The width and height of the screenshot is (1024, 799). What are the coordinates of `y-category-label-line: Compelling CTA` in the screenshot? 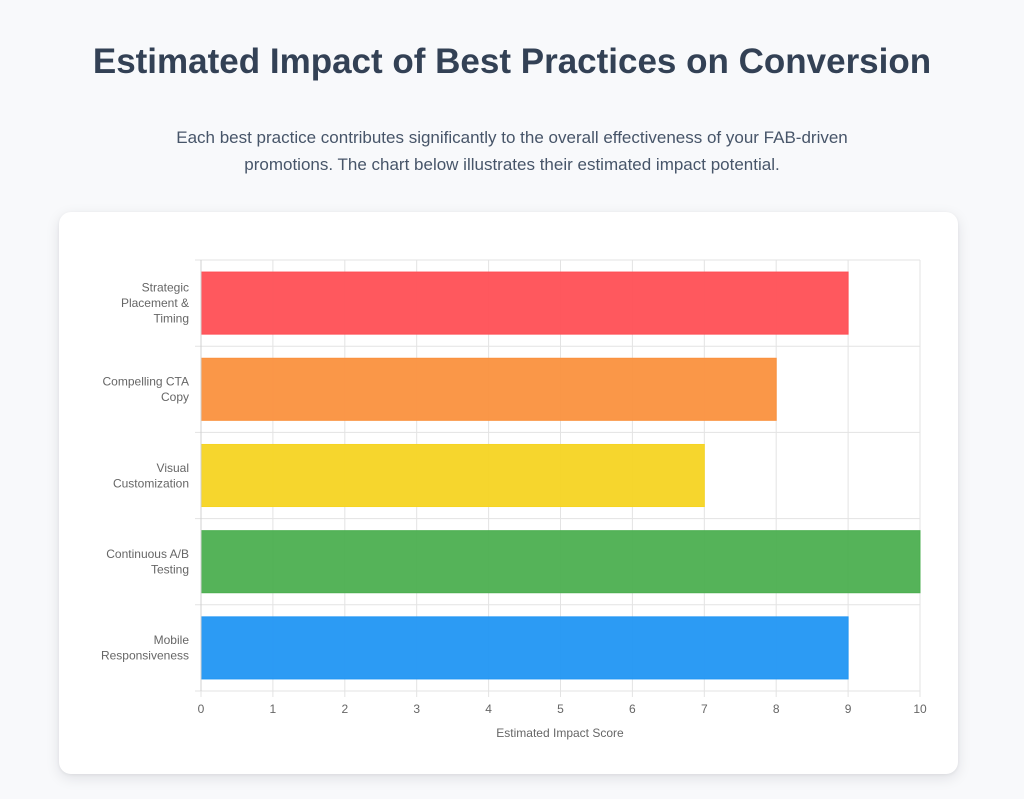 It's located at (146, 382).